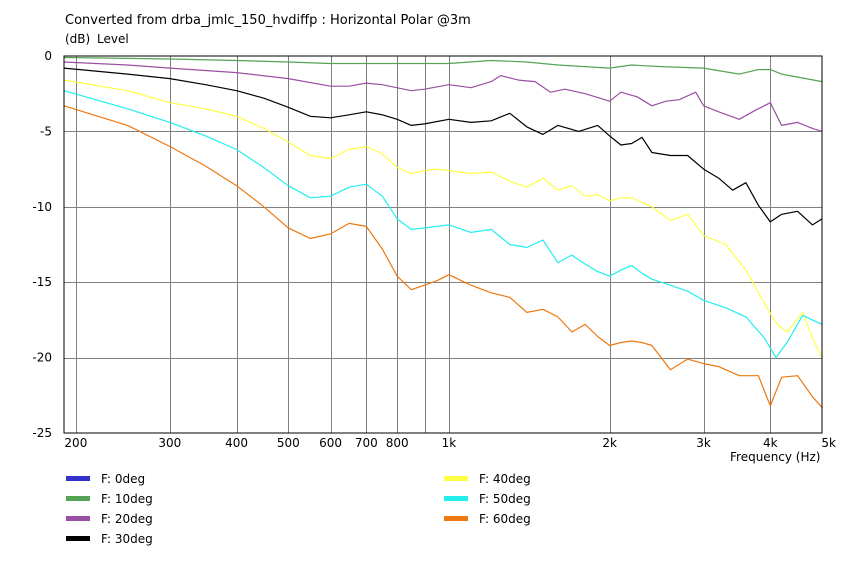 This screenshot has height=574, width=844. I want to click on x-tick-label: 4k, so click(770, 443).